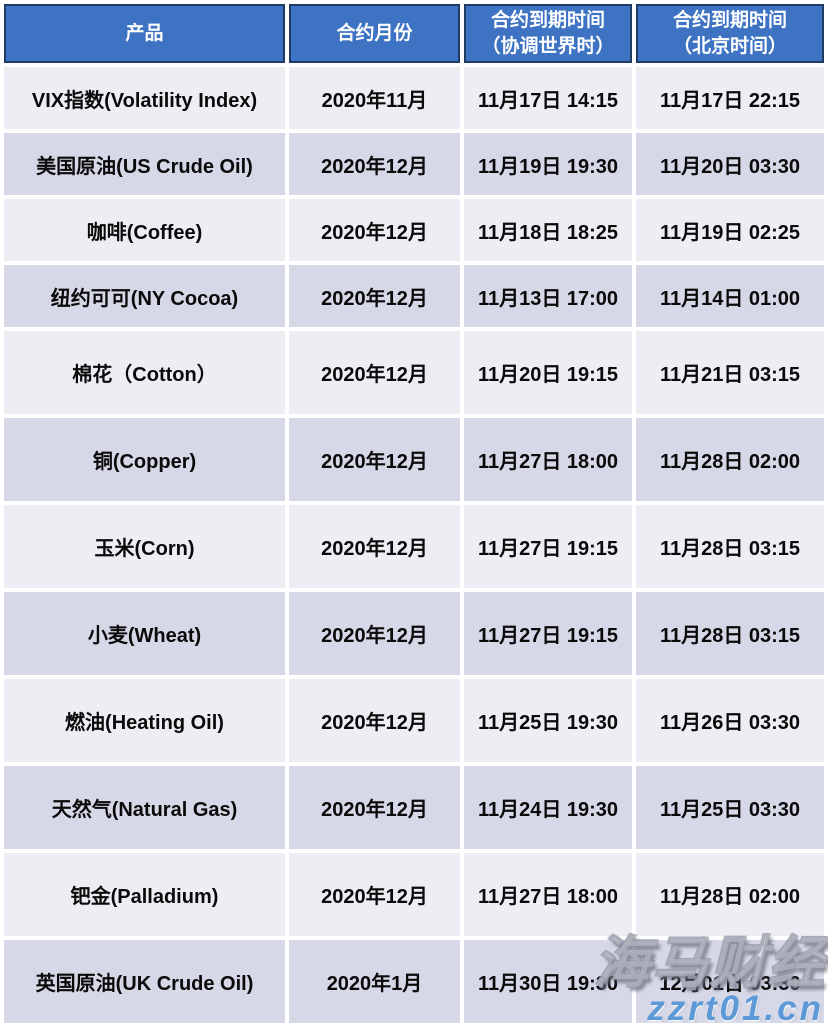 The width and height of the screenshot is (828, 1030). I want to click on beijing-expiry-cell: 11月21日 03:15, so click(730, 373).